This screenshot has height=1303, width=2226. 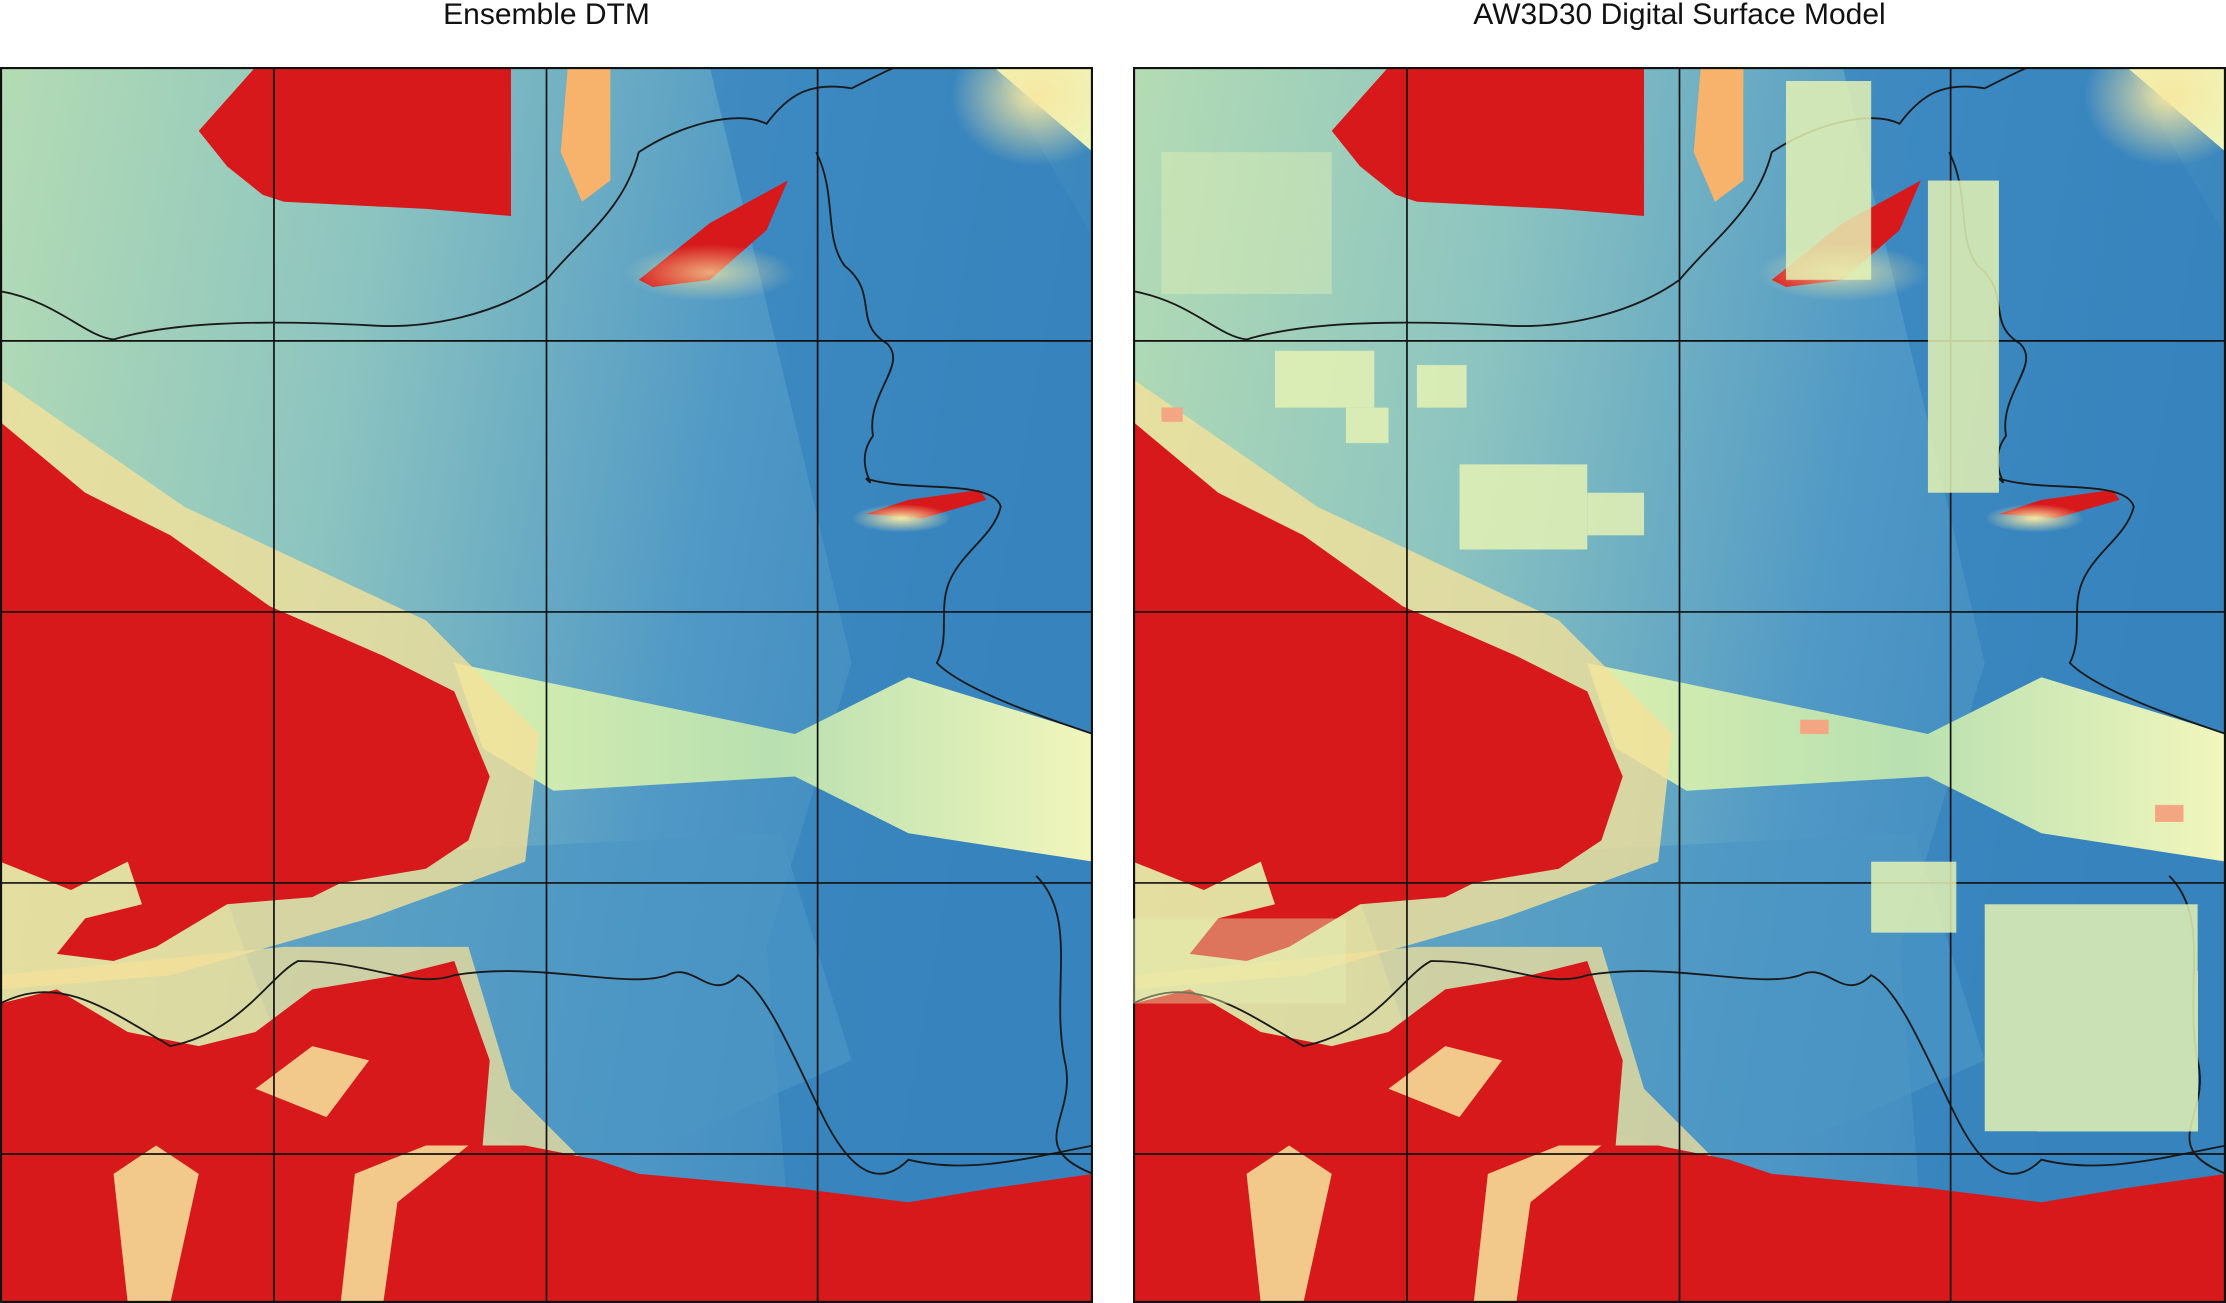 I want to click on hot-spots, so click(x=1672, y=614).